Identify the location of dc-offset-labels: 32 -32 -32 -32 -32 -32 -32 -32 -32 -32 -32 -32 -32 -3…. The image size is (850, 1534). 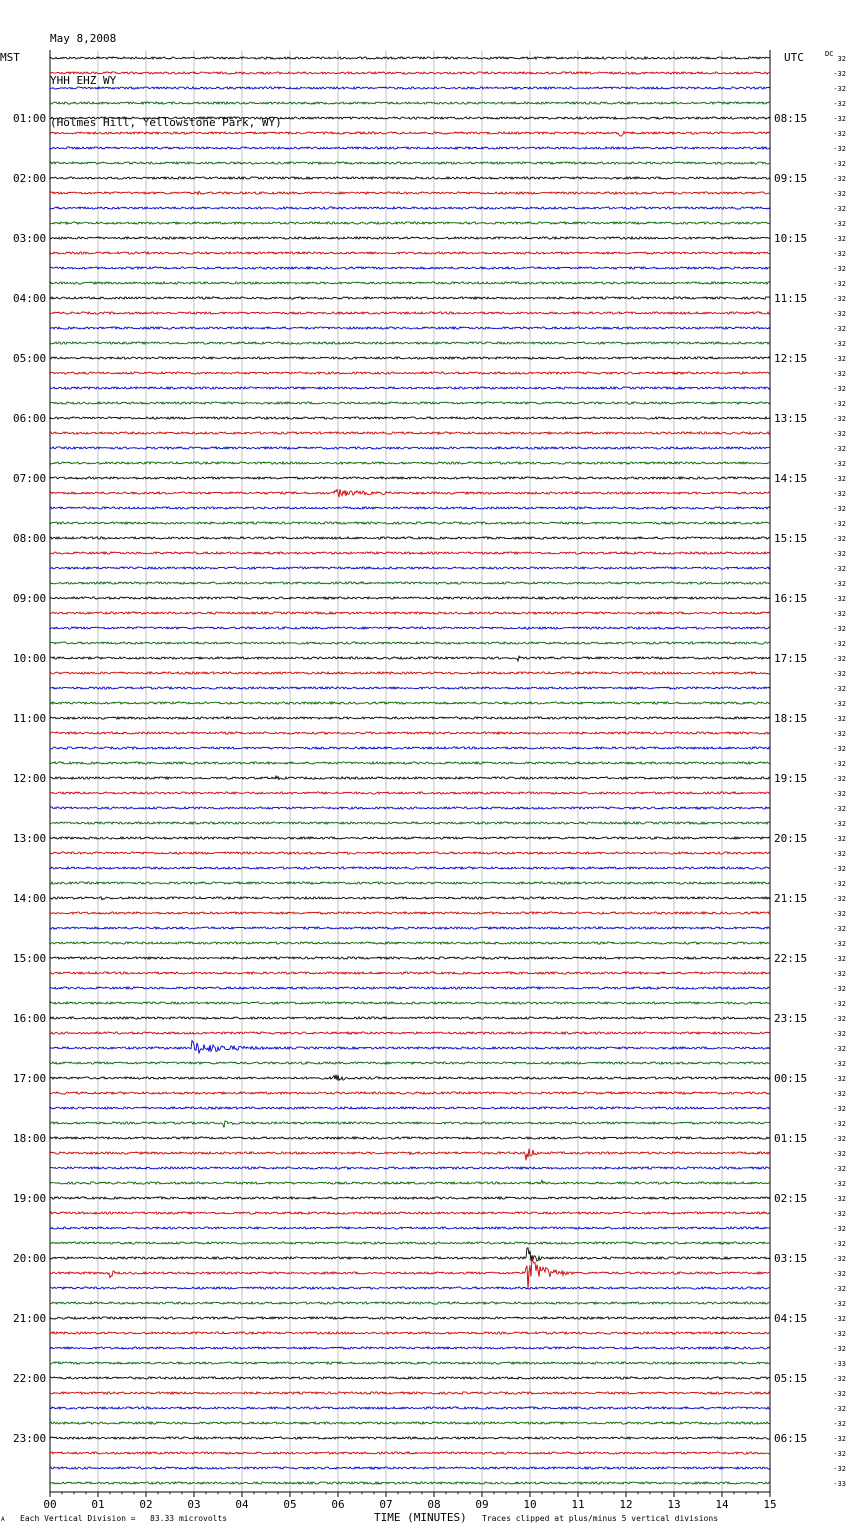
(839, 771).